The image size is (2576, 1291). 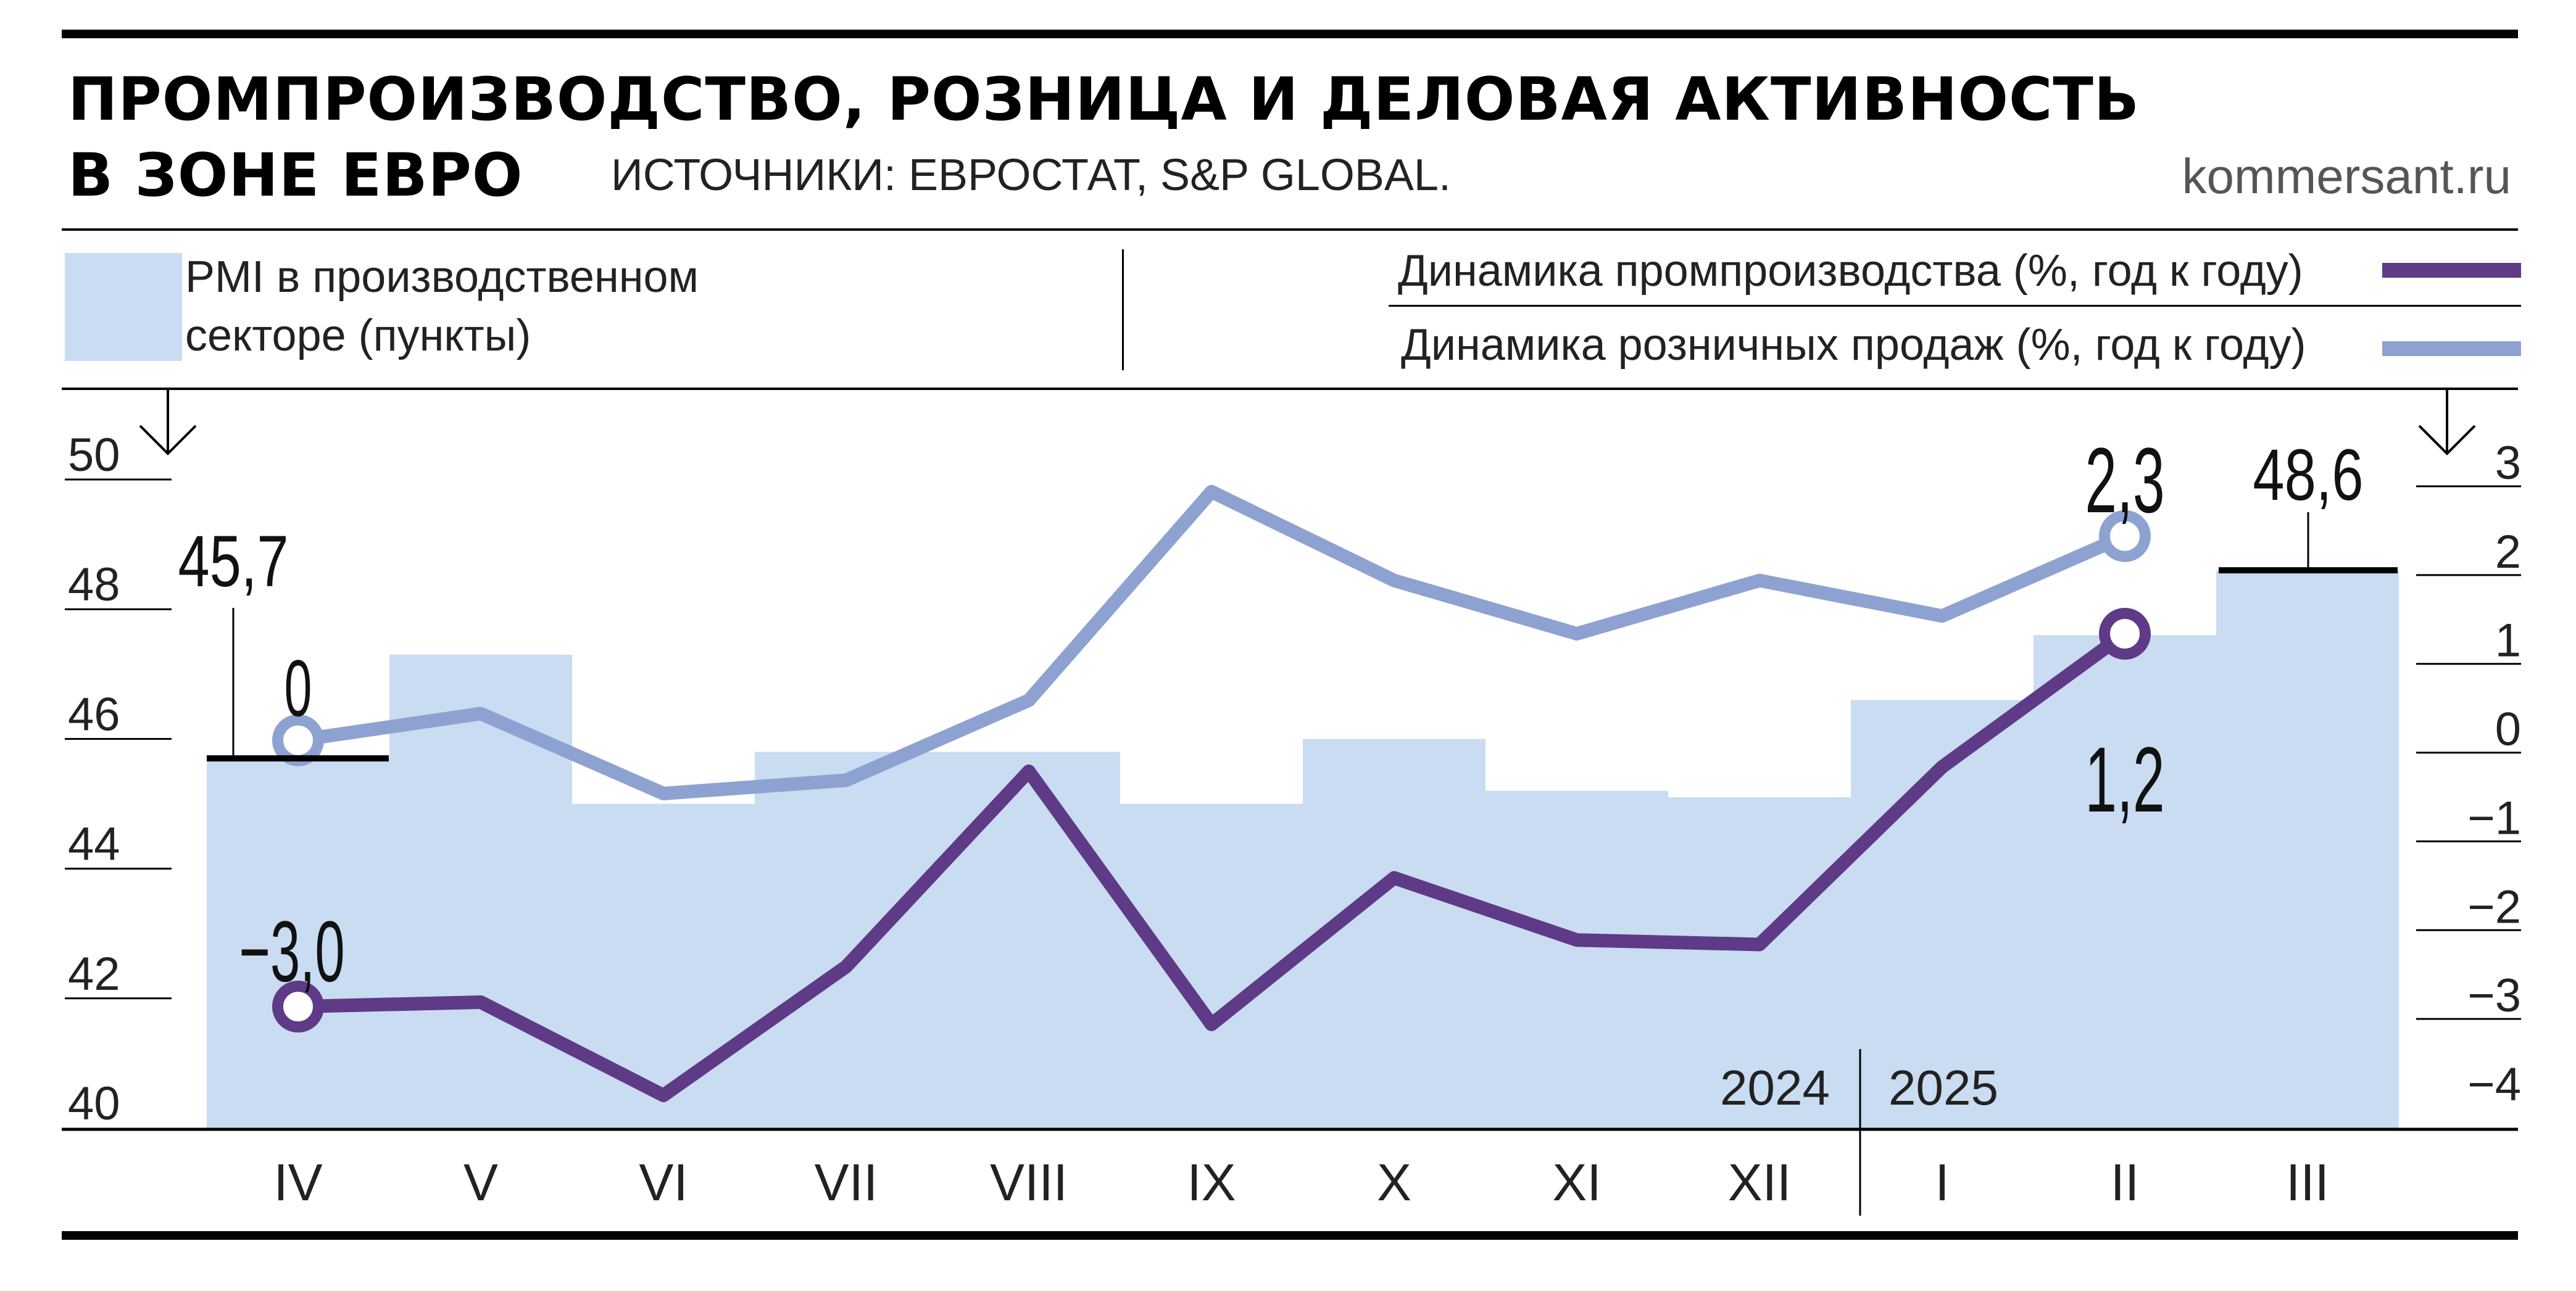 What do you see at coordinates (2451, 270) in the screenshot?
I see `legend-industry-line` at bounding box center [2451, 270].